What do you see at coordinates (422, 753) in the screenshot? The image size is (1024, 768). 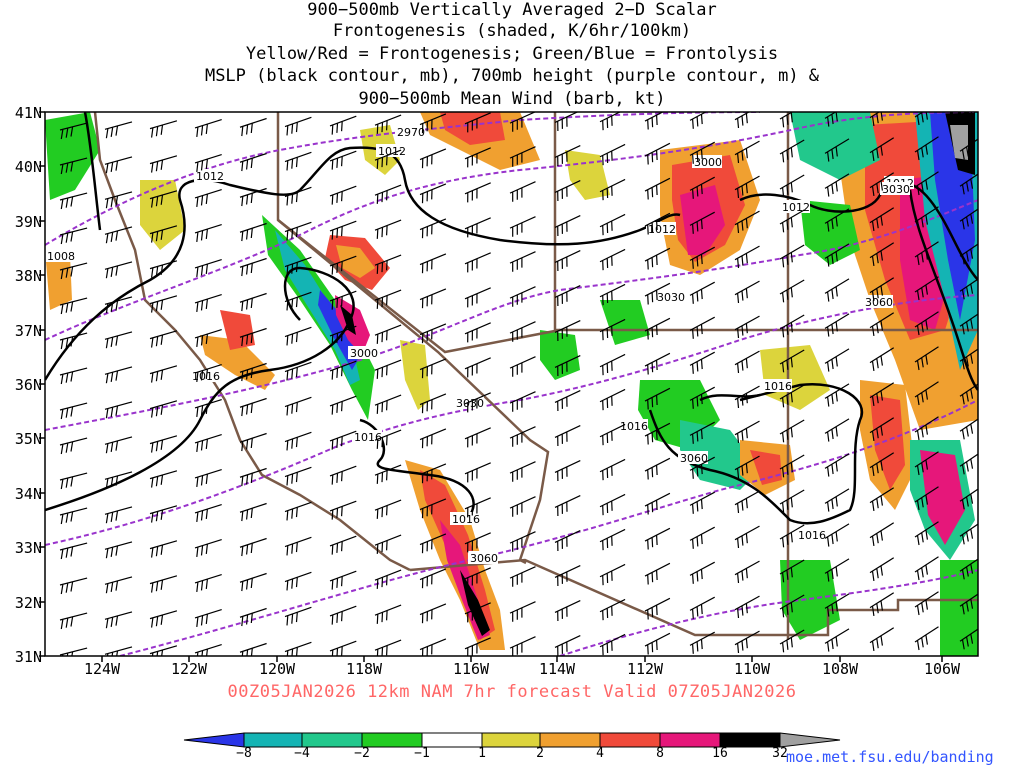 I see `colorbar-label: −1` at bounding box center [422, 753].